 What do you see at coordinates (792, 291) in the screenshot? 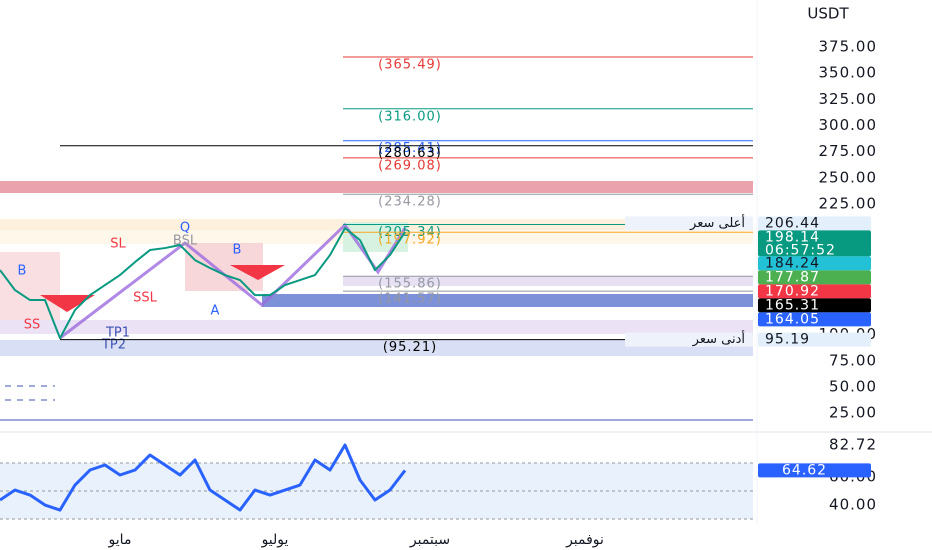
I see `price-label: 170.92` at bounding box center [792, 291].